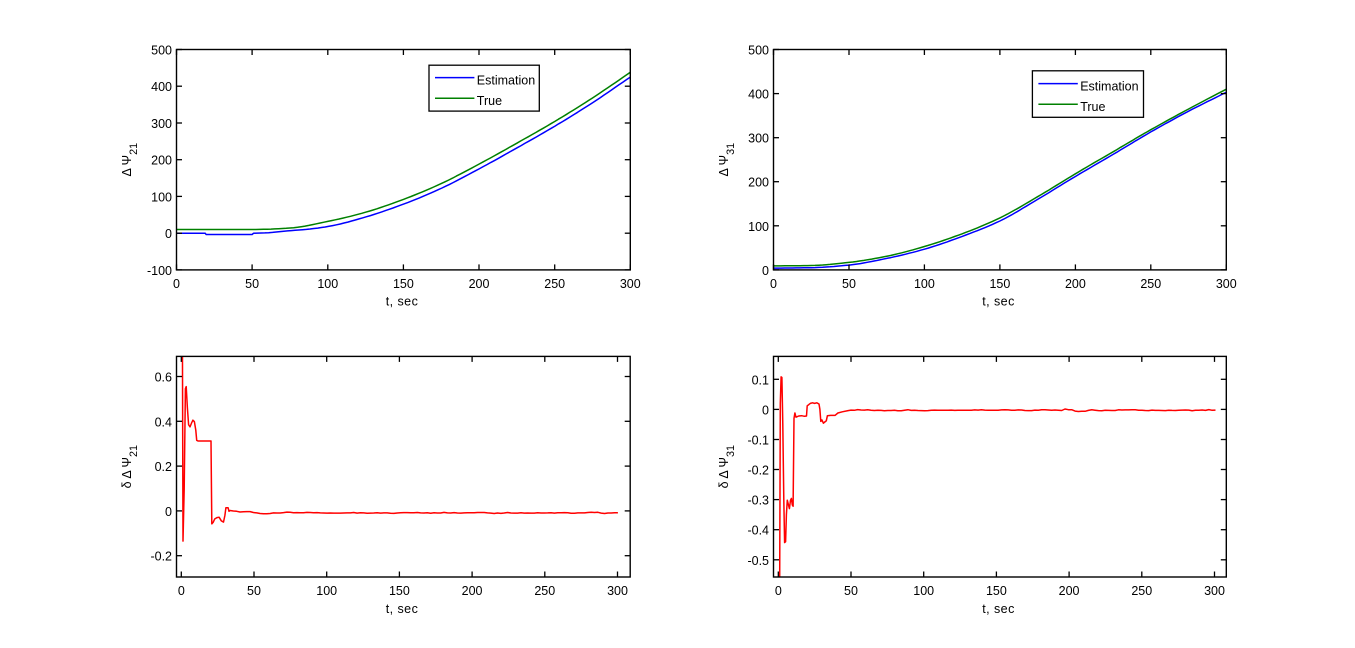  What do you see at coordinates (163, 467) in the screenshot?
I see `svg-text: 0.2` at bounding box center [163, 467].